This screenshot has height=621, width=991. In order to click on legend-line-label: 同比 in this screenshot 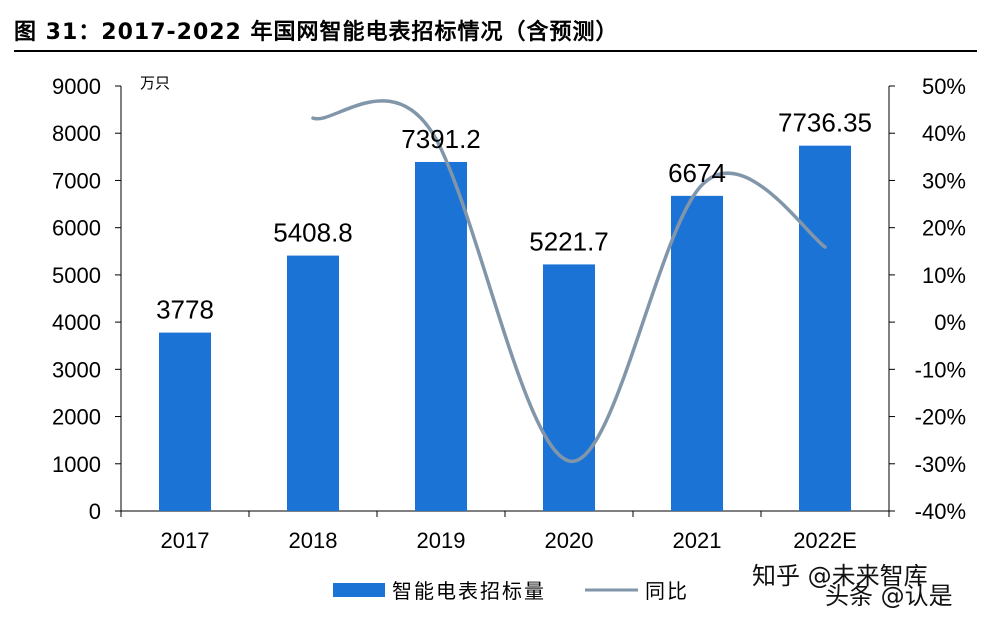, I will do `click(667, 591)`.